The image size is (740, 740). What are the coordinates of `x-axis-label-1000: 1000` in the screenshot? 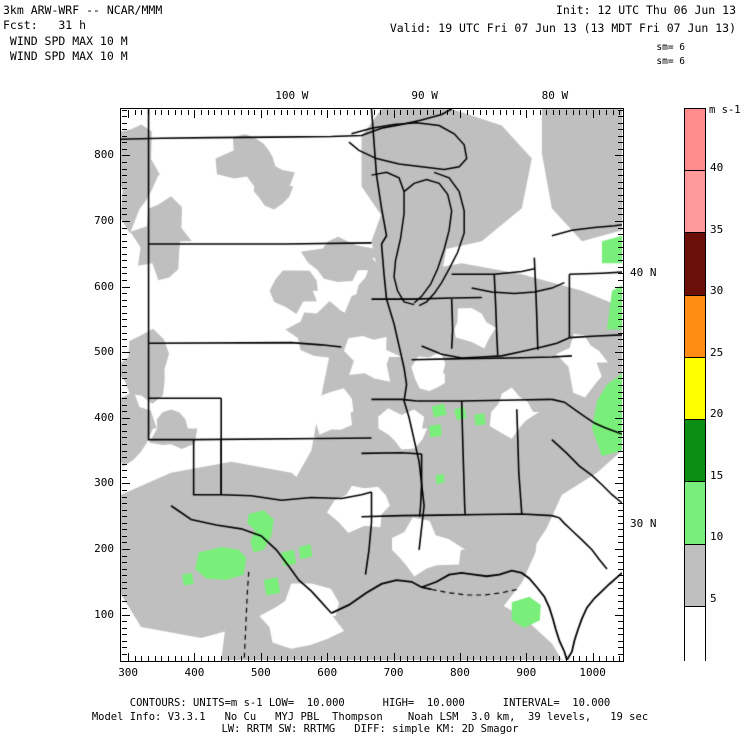 It's located at (592, 672).